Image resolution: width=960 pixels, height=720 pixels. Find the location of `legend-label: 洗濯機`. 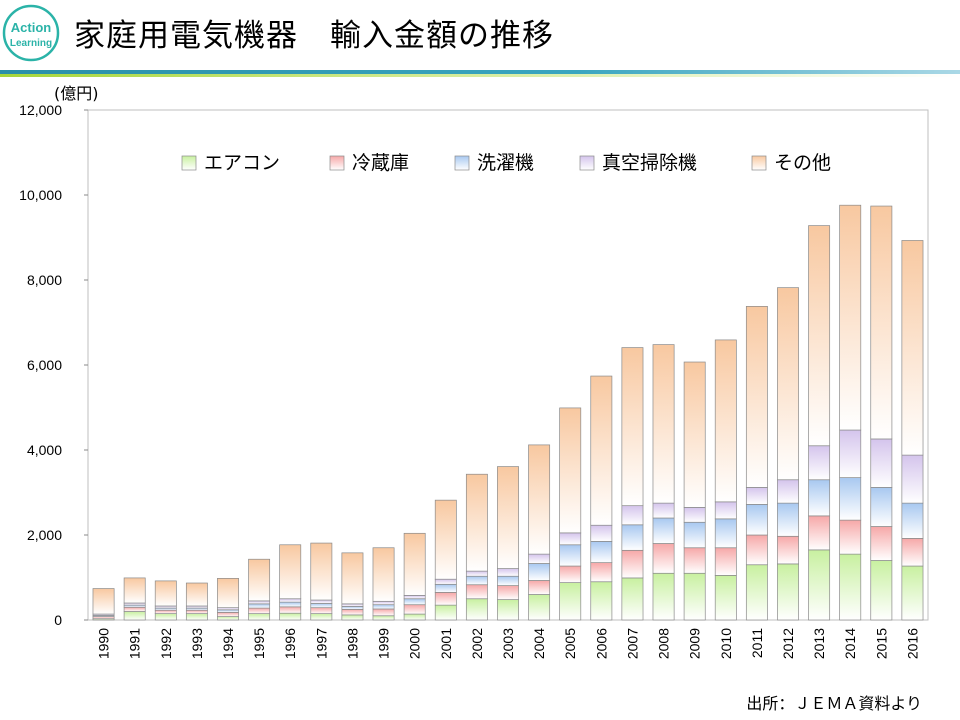

legend-label: 洗濯機 is located at coordinates (505, 163).